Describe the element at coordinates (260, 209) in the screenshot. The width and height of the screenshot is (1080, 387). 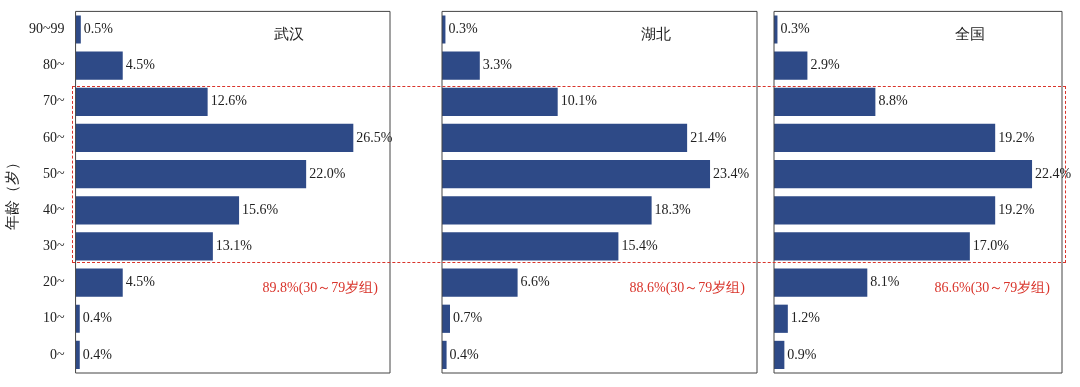
I see `data-label: 15.6%` at that location.